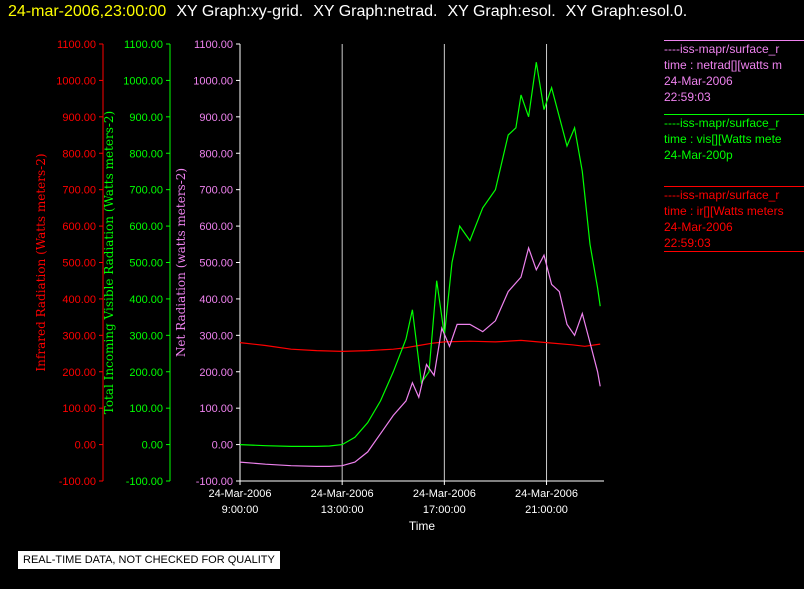 The height and width of the screenshot is (589, 804). I want to click on net-axis-tick-label: 700.00, so click(216, 191).